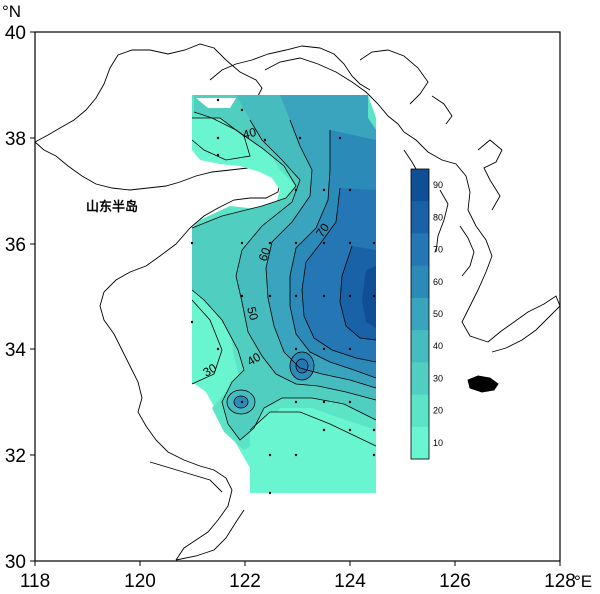  Describe the element at coordinates (438, 443) in the screenshot. I see `colorbar-label: 10` at that location.